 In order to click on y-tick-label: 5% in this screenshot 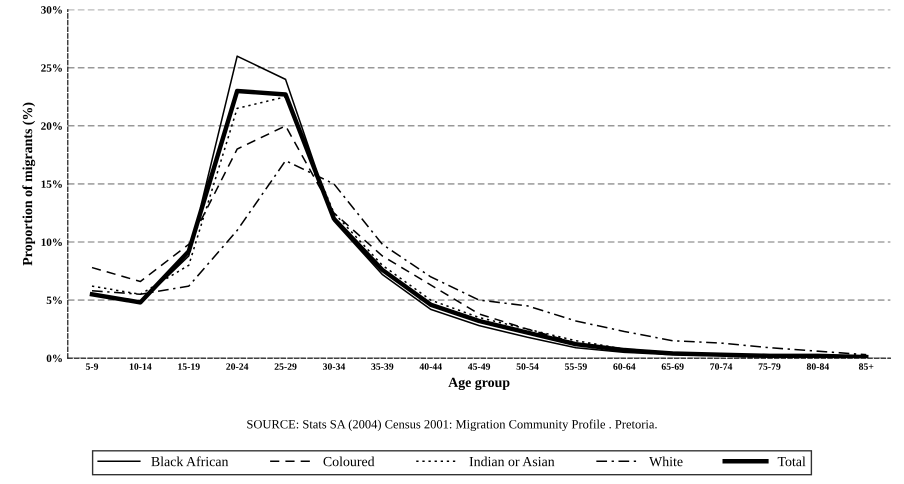, I will do `click(54, 300)`.